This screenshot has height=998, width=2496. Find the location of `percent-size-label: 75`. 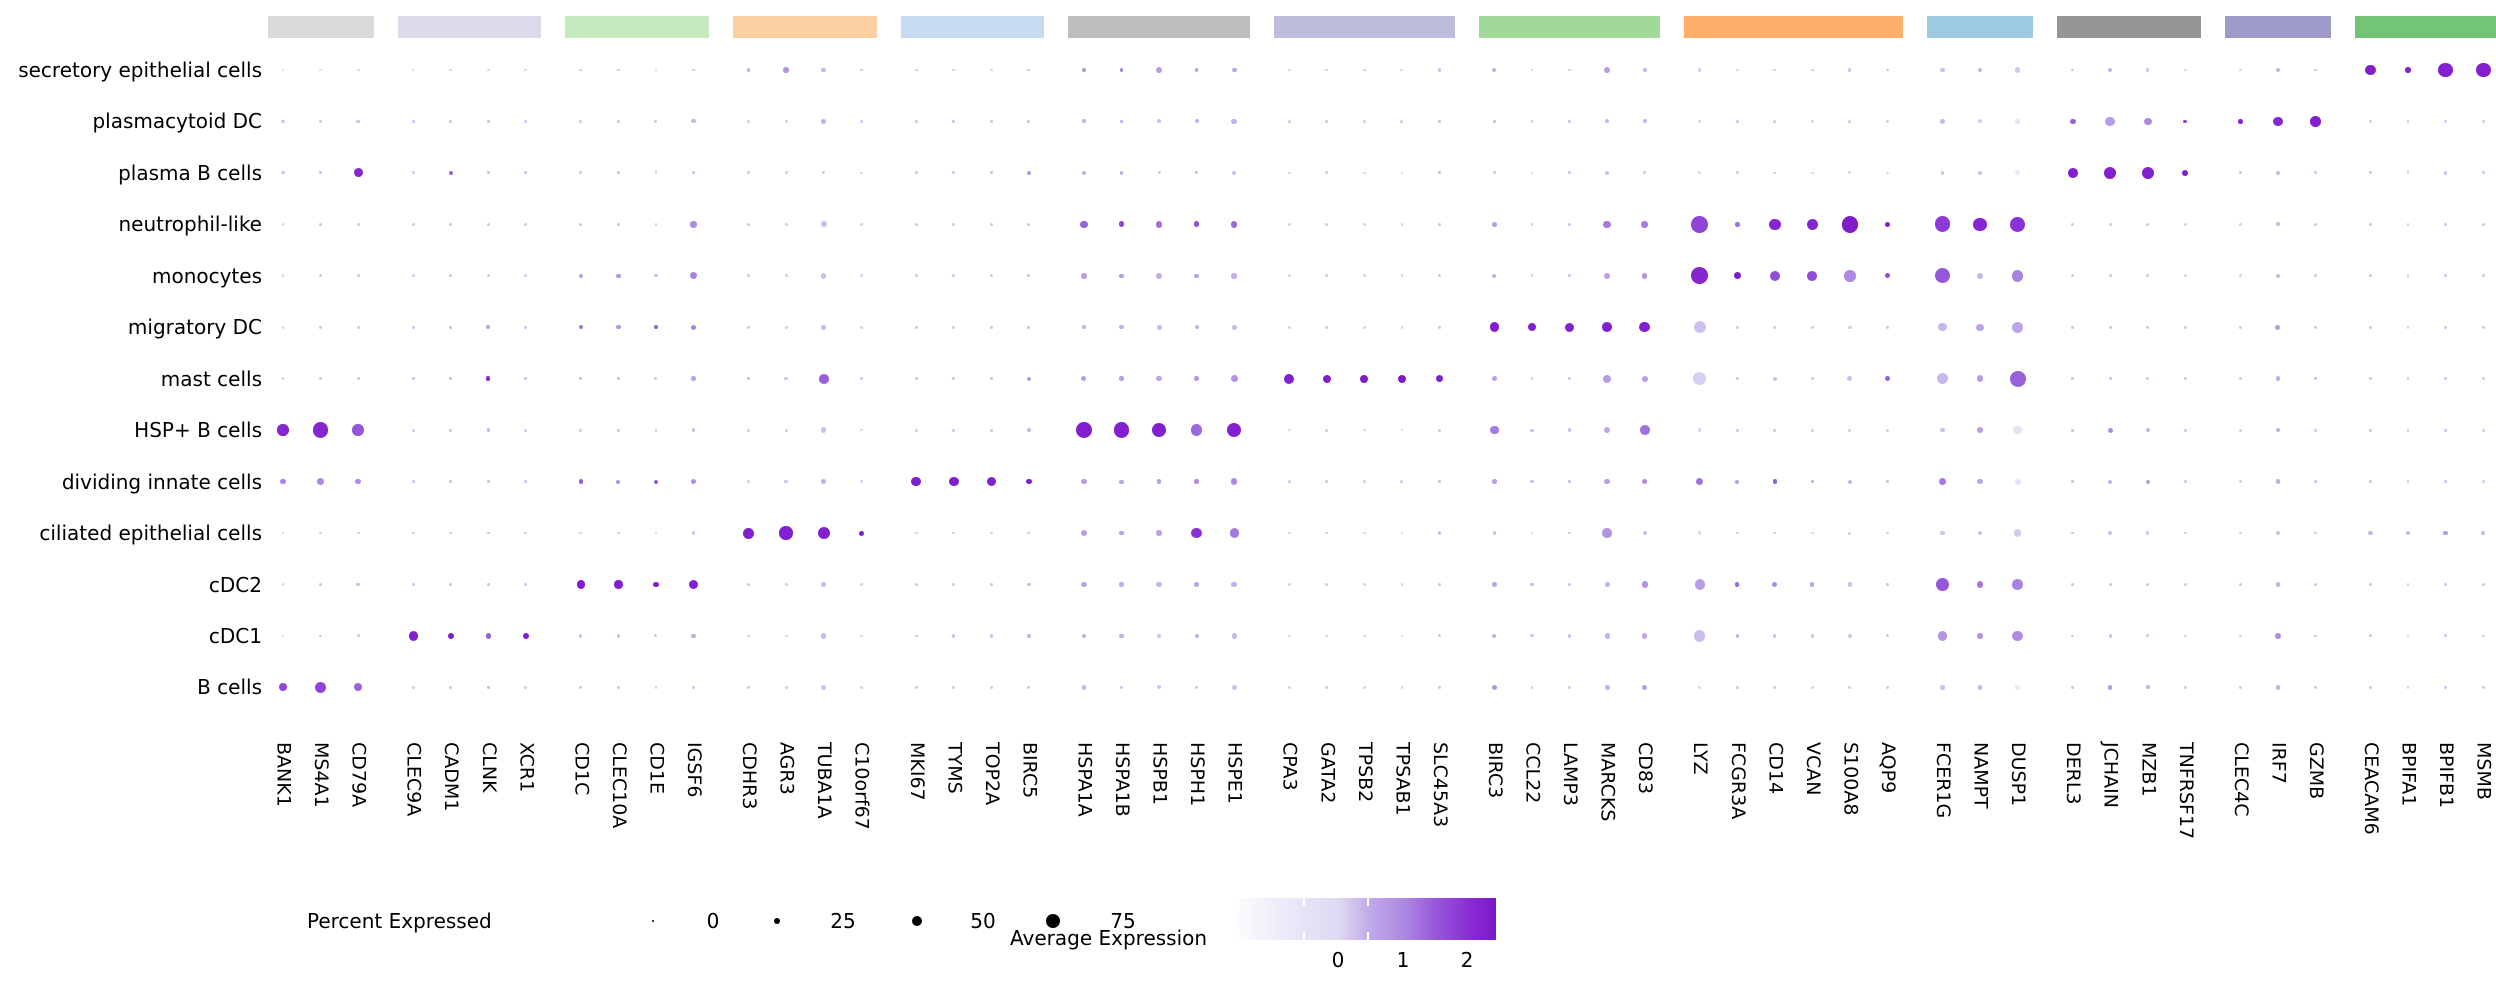

percent-size-label: 75 is located at coordinates (1123, 921).